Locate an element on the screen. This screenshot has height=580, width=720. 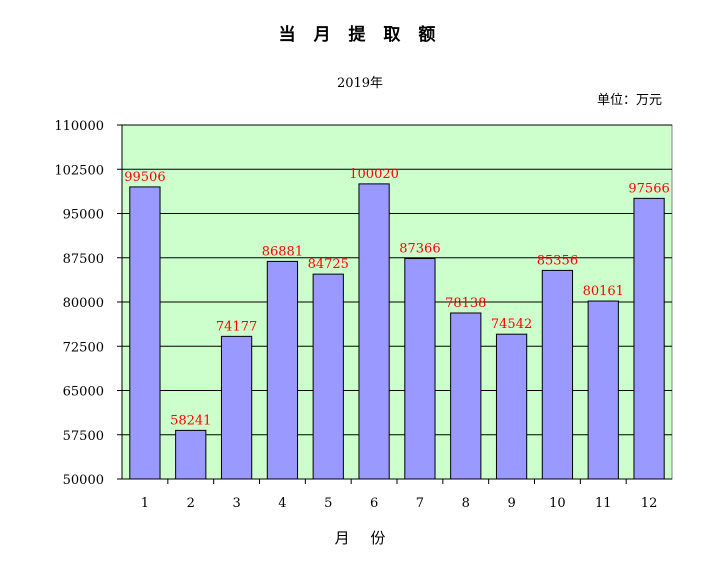
x-tick-label: 2 is located at coordinates (191, 503).